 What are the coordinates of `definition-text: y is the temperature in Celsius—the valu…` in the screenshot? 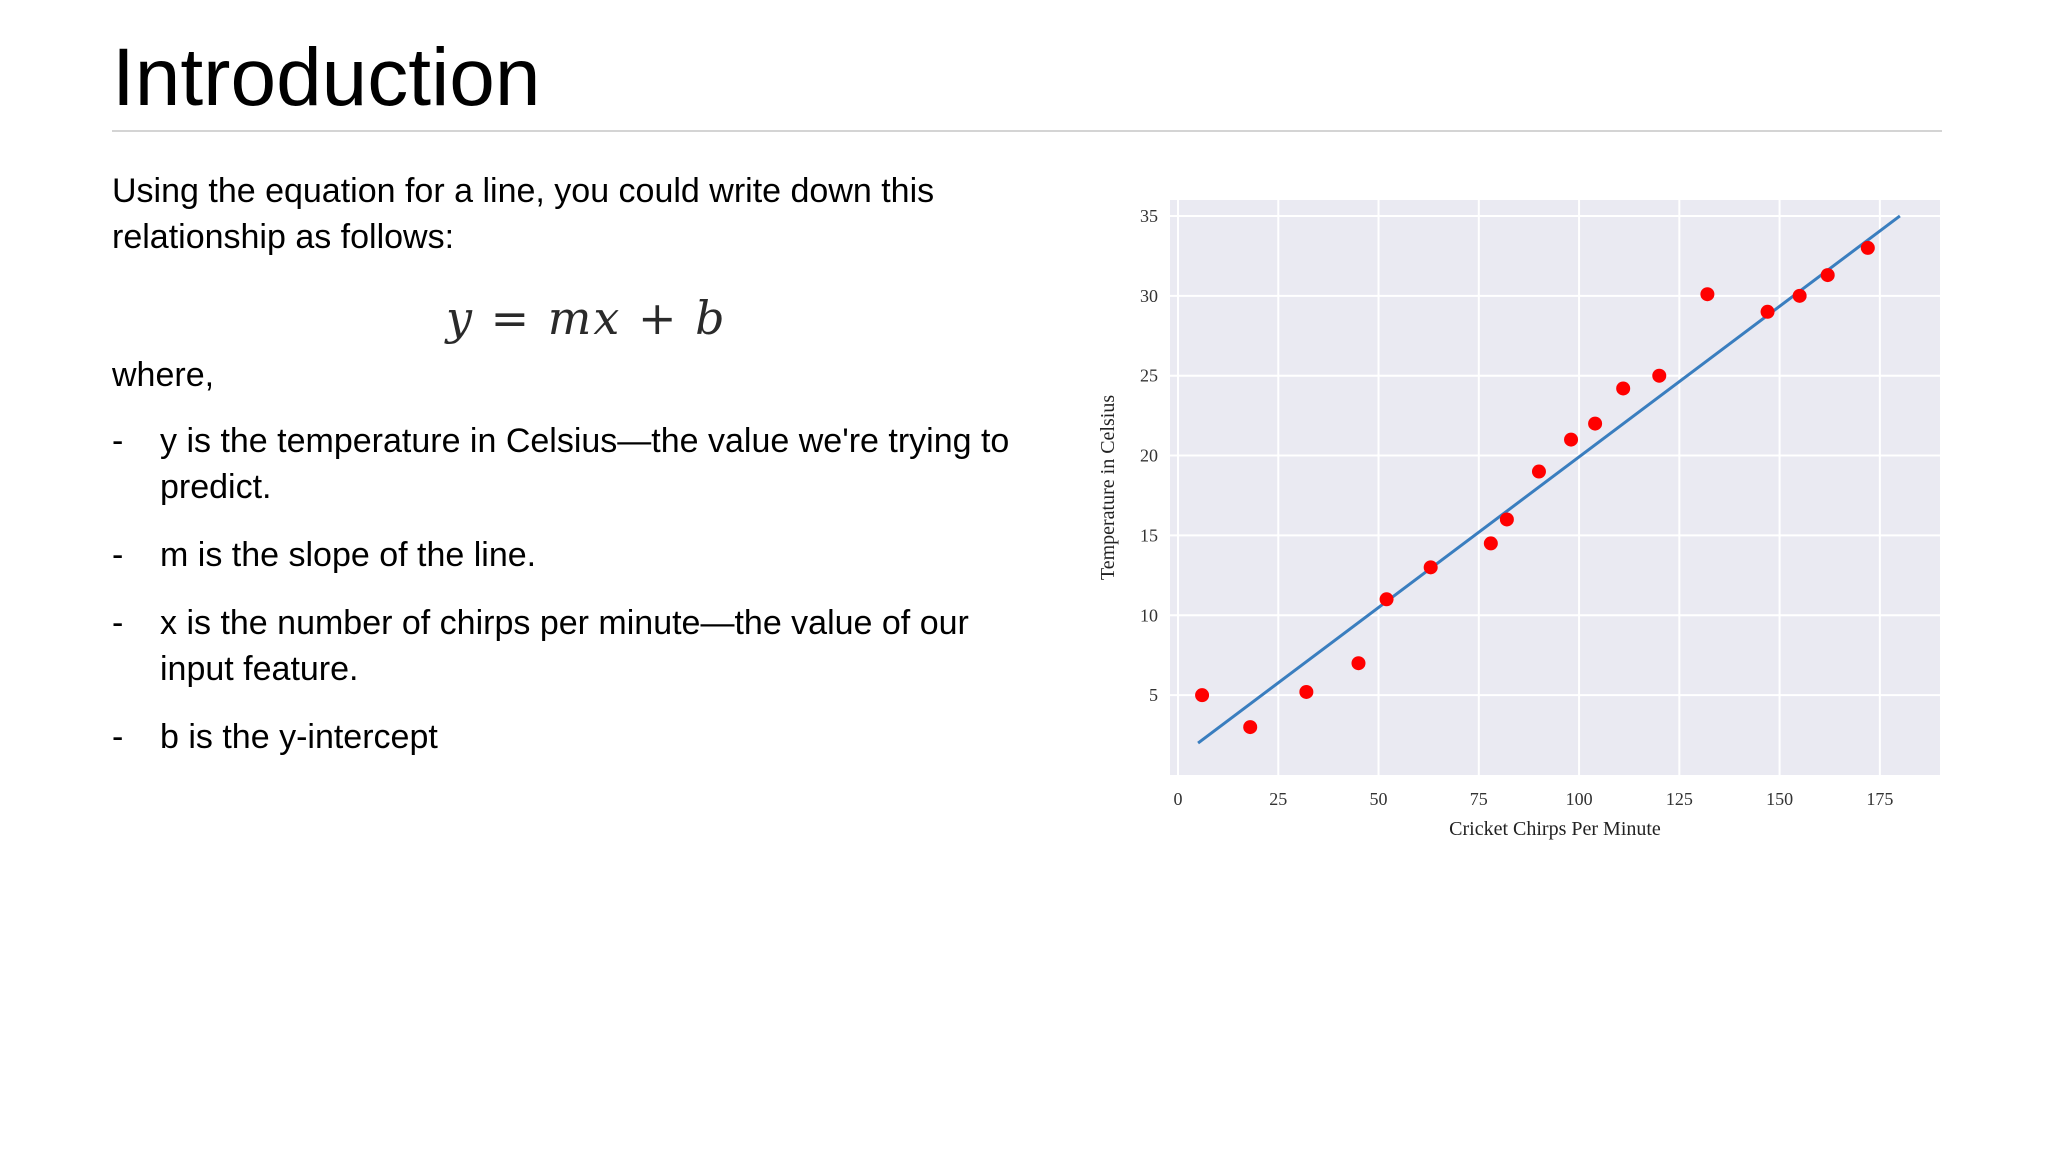 It's located at (585, 464).